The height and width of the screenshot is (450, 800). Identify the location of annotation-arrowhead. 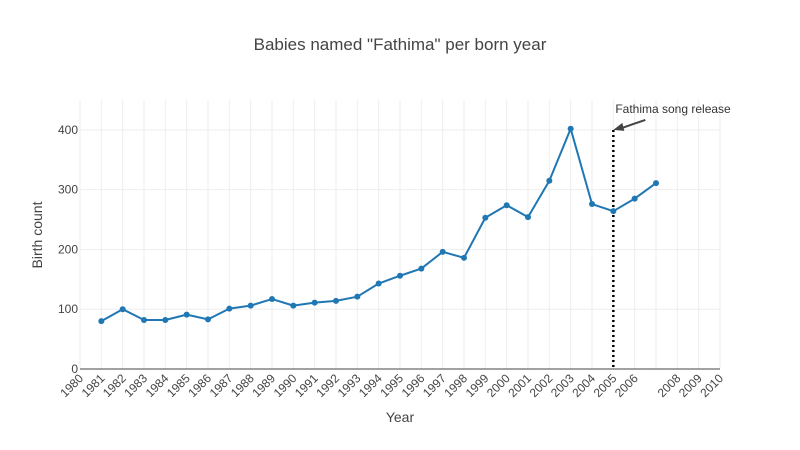
(619, 126).